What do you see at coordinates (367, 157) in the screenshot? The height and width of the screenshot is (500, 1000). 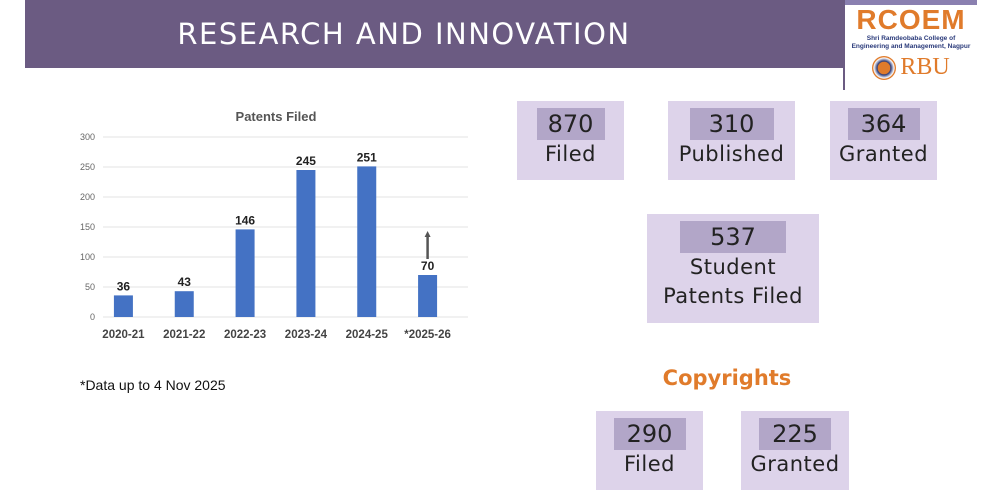 I see `data-label: 251` at bounding box center [367, 157].